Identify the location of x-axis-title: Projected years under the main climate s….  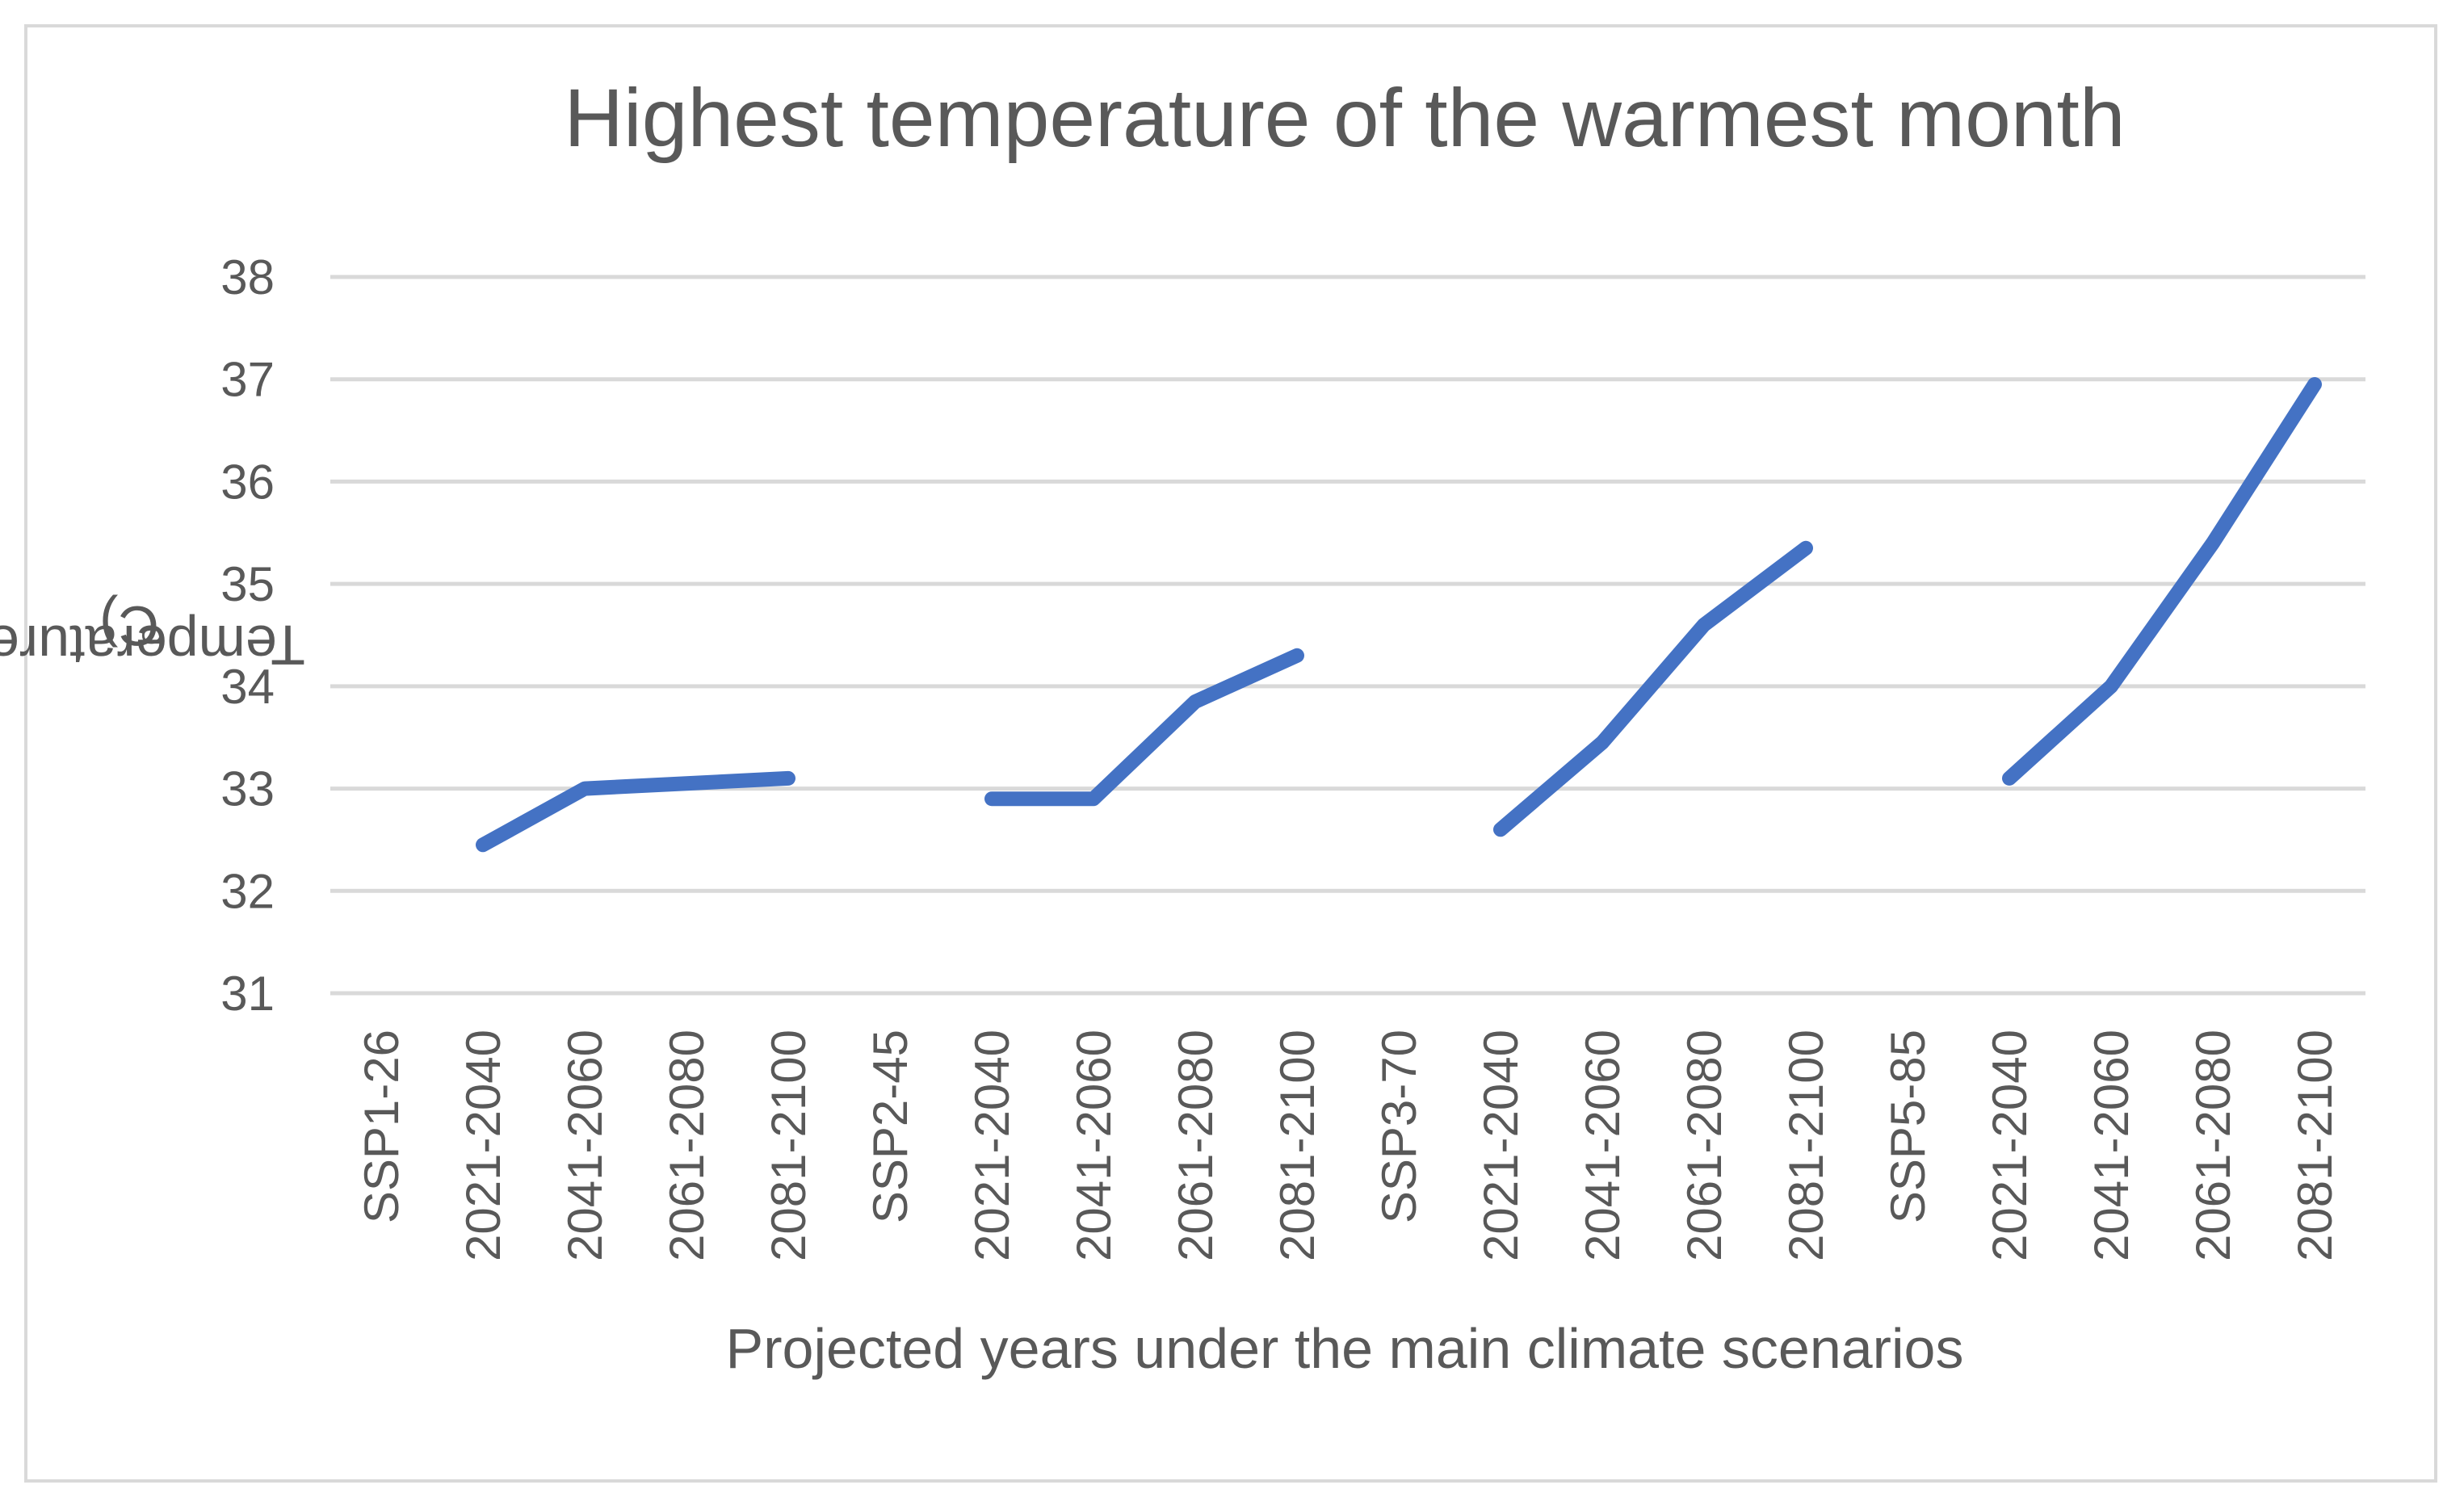
(1344, 1349).